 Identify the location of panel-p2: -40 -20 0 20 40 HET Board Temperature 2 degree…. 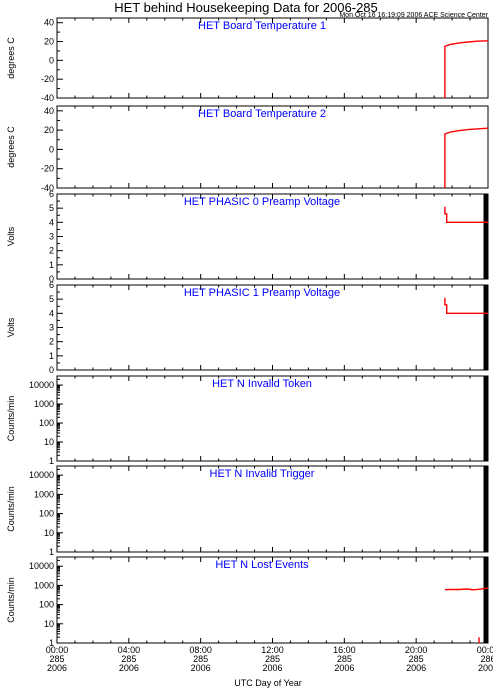
(247, 149).